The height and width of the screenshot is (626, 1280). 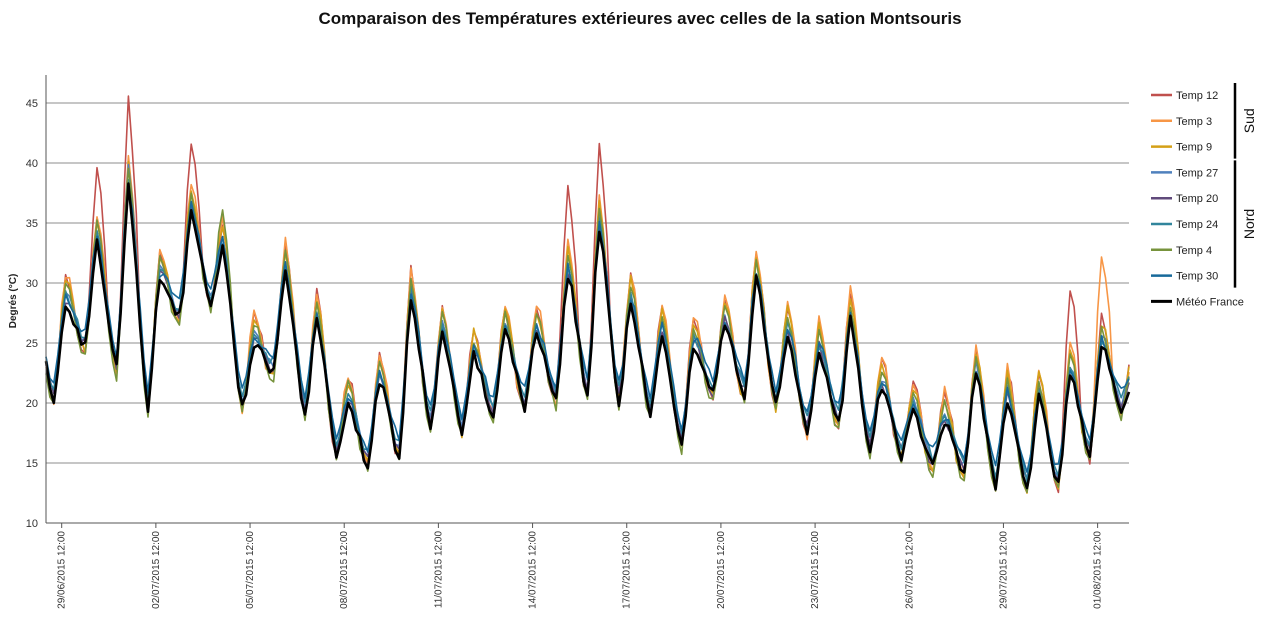 I want to click on legend-label: Temp 30, so click(x=1197, y=277).